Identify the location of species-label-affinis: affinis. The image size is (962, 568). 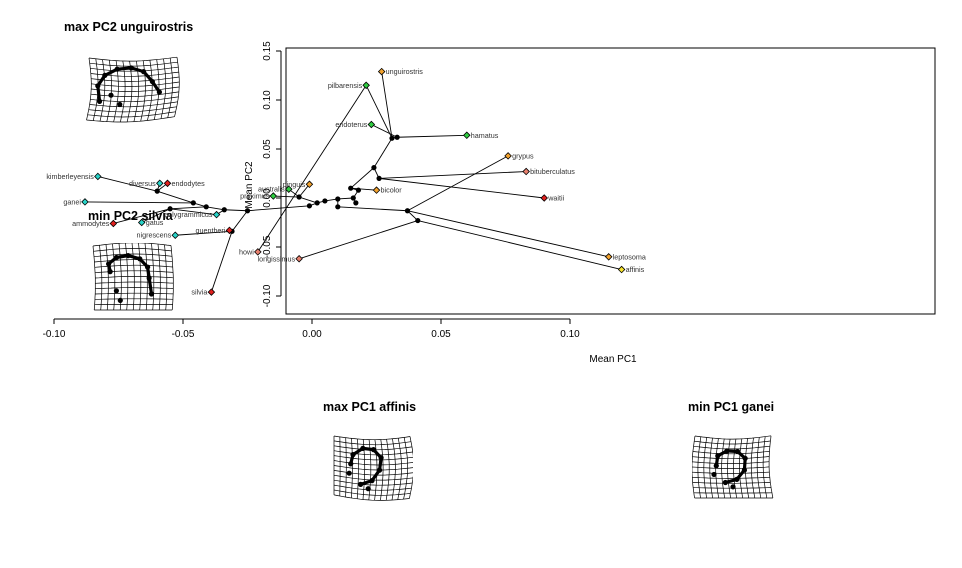
(635, 269).